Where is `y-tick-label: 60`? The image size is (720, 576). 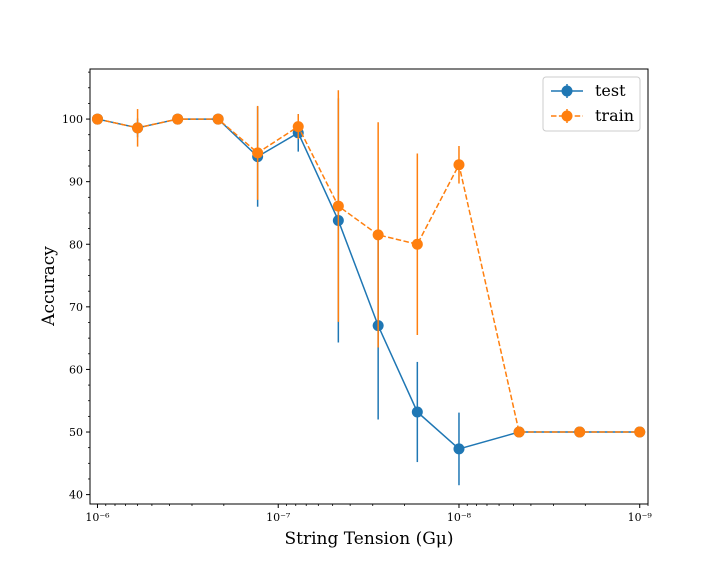 y-tick-label: 60 is located at coordinates (76, 369).